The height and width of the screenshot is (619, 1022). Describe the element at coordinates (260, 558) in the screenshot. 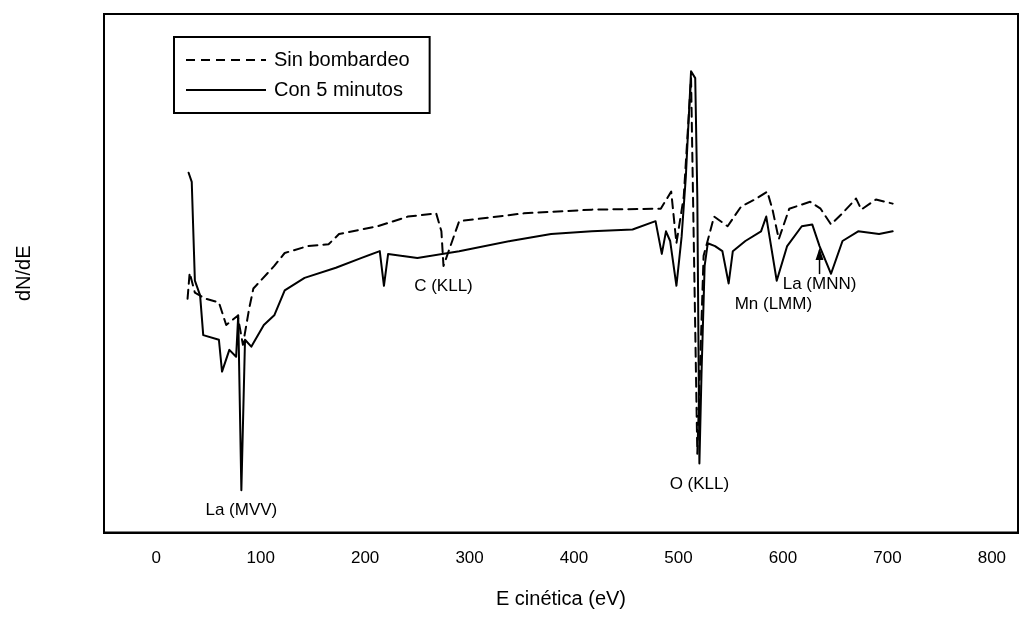

I see `x-tick-label: 100` at that location.